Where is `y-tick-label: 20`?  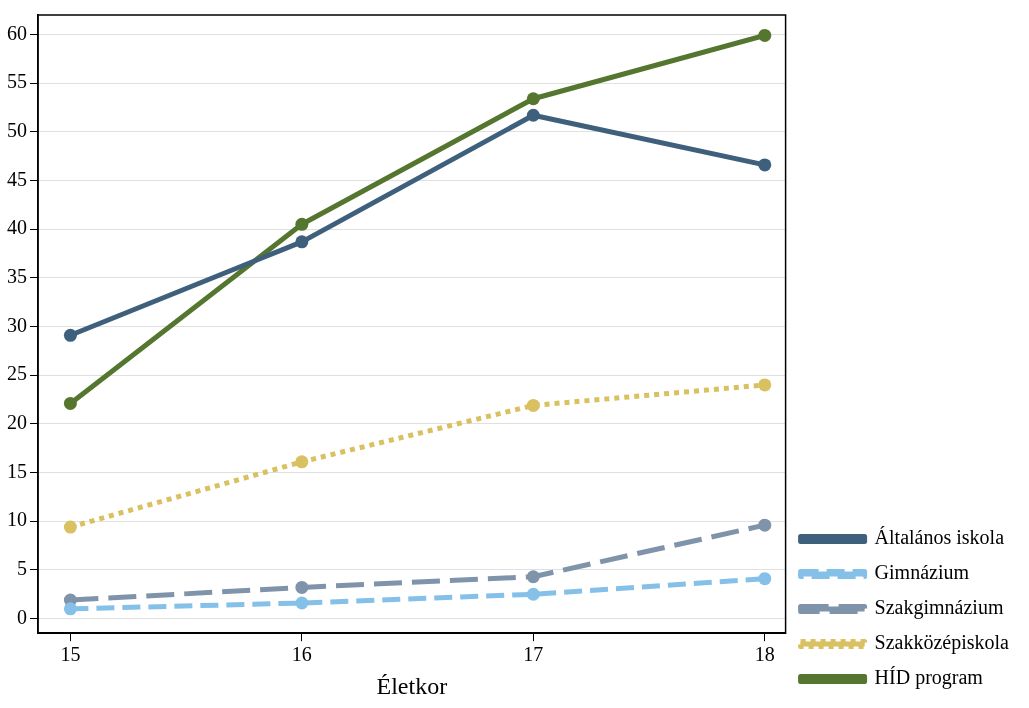
y-tick-label: 20 is located at coordinates (17, 422).